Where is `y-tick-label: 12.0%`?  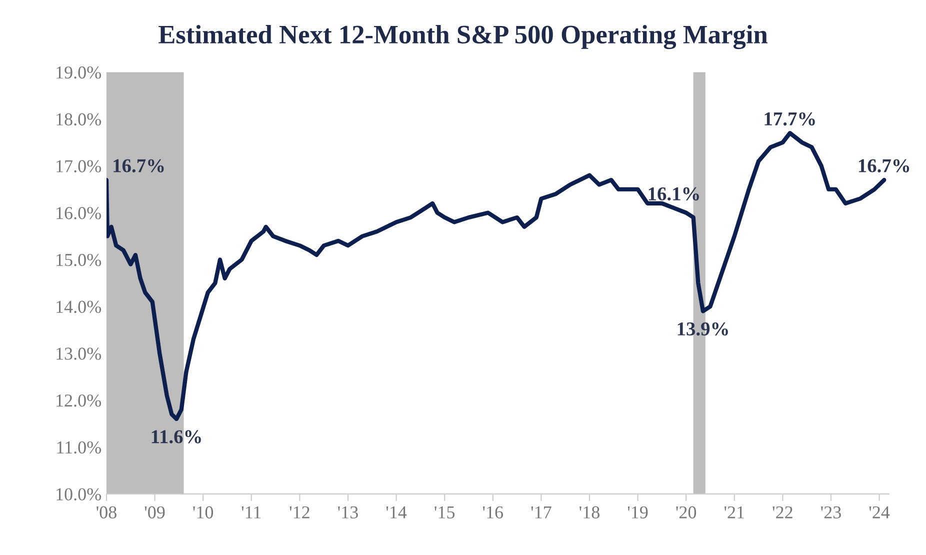
y-tick-label: 12.0% is located at coordinates (79, 400).